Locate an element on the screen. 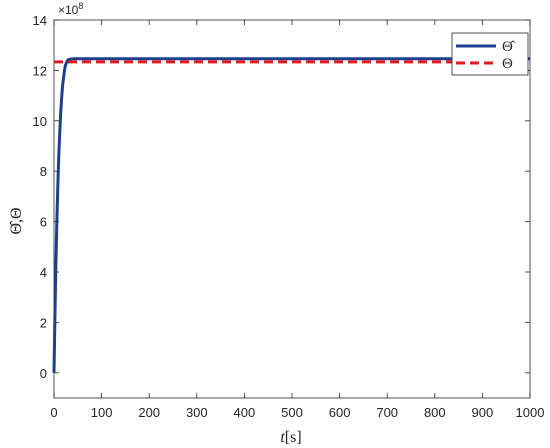  y-axis-exponent: ×10⁸ is located at coordinates (70, 9).